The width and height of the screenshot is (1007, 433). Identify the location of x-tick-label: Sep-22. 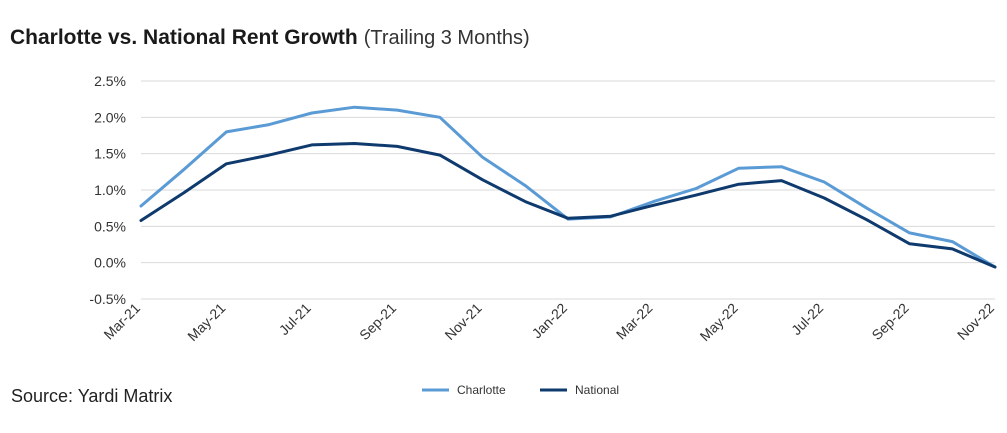
(889, 321).